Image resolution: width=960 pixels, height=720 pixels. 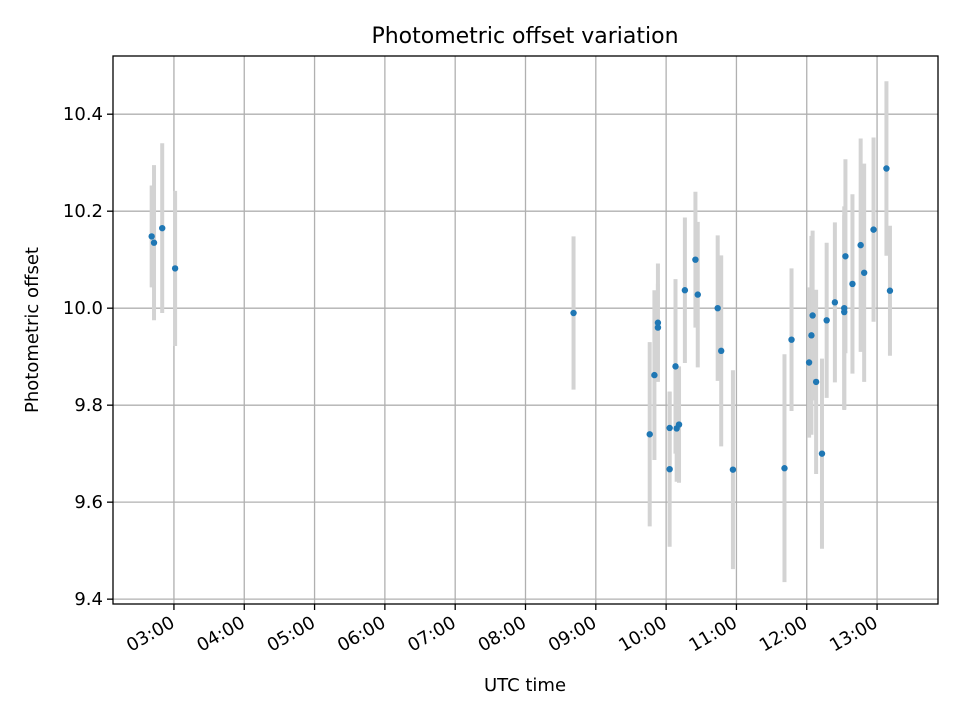 What do you see at coordinates (525, 685) in the screenshot?
I see `x-axis-label: UTC time` at bounding box center [525, 685].